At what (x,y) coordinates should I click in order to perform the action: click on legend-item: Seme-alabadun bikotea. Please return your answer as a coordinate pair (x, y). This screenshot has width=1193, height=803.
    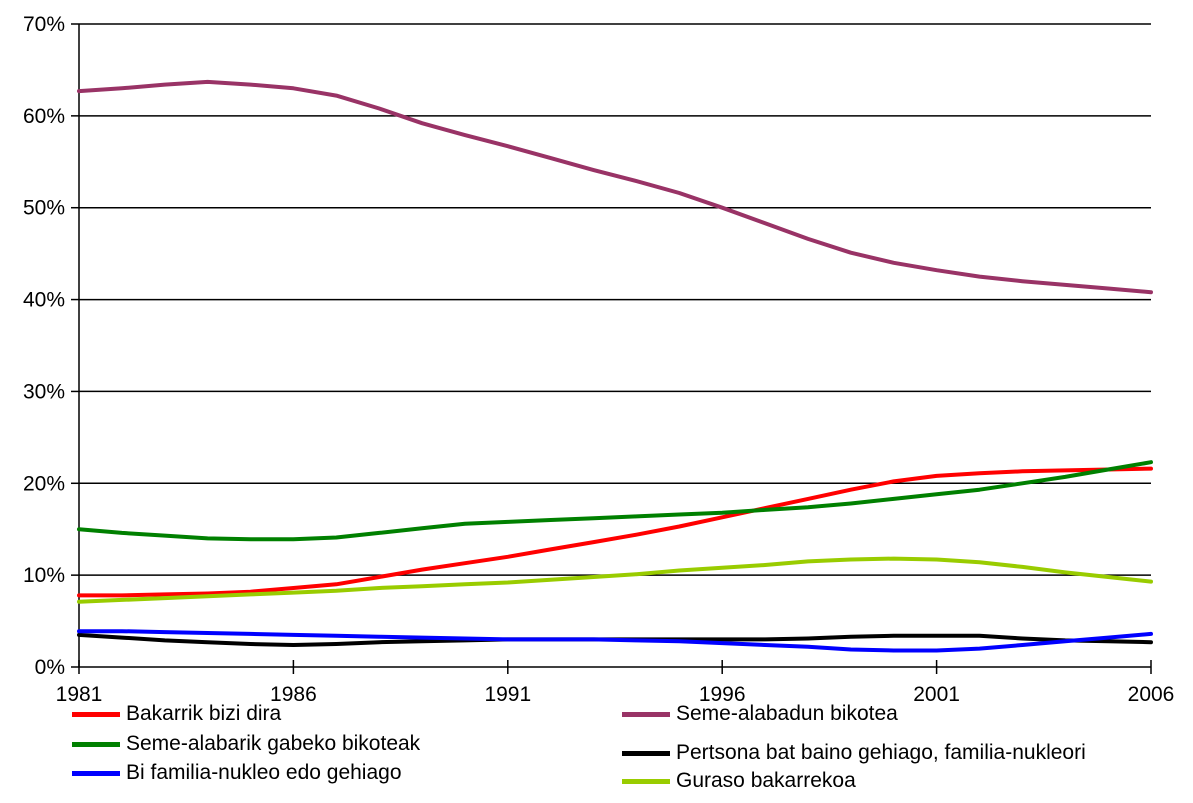
    Looking at the image, I should click on (760, 714).